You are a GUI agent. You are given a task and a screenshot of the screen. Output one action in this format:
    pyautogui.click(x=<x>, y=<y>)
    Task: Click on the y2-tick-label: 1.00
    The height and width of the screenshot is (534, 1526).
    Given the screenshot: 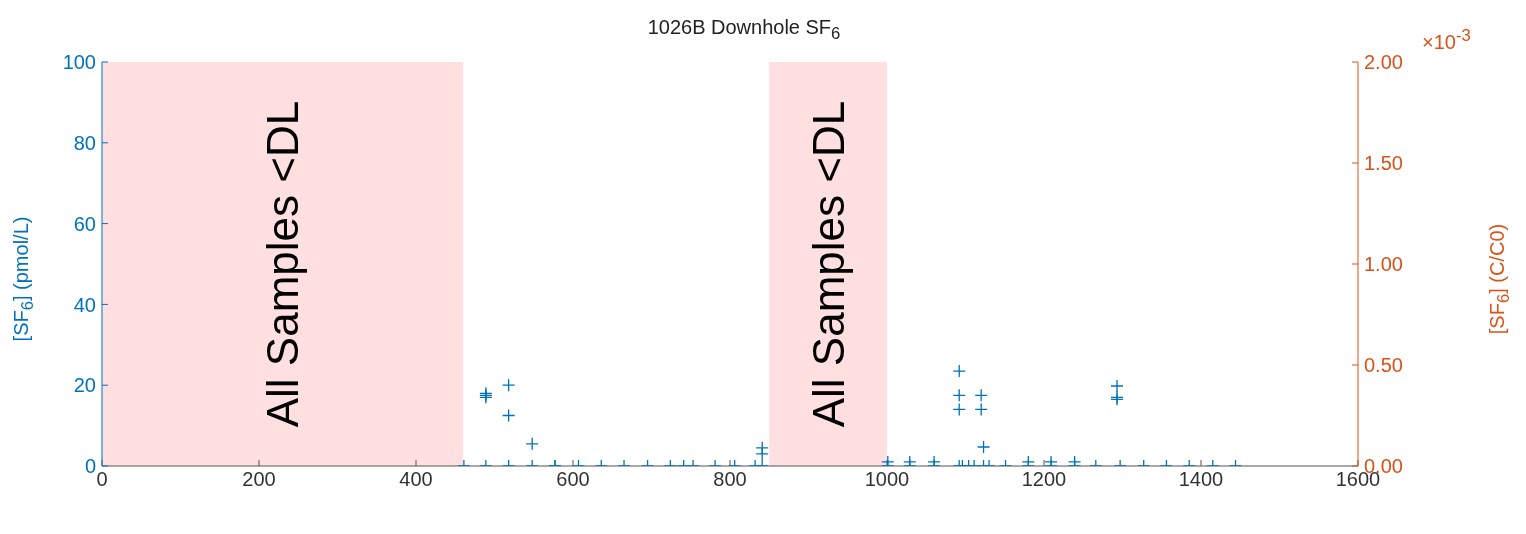 What is the action you would take?
    pyautogui.click(x=1383, y=264)
    